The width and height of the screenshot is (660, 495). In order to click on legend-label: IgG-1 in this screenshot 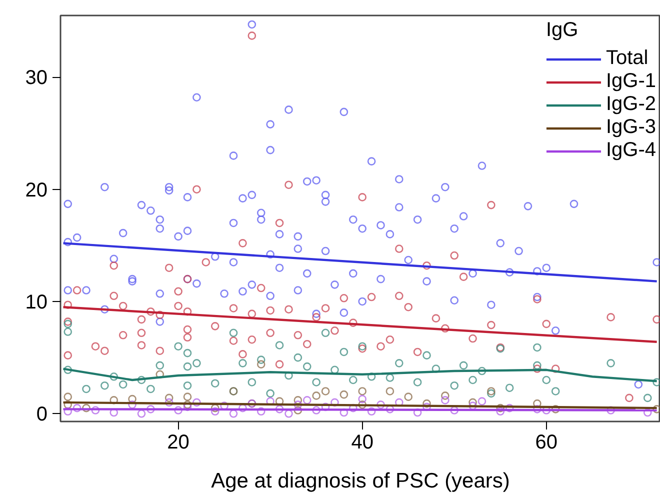, I will do `click(631, 81)`.